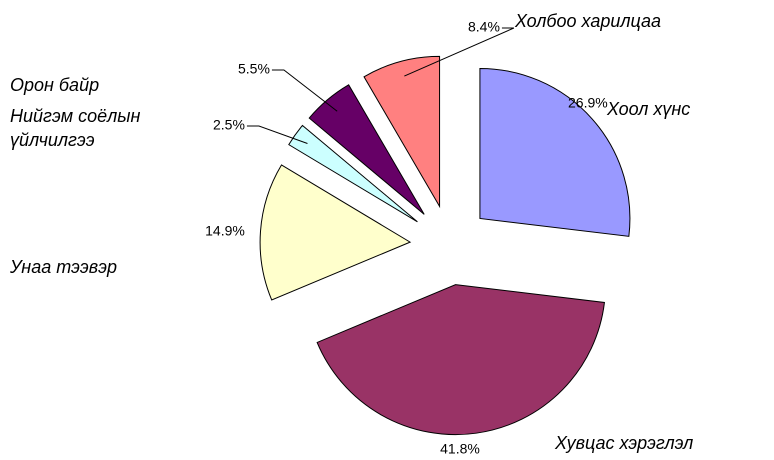 This screenshot has height=460, width=774. What do you see at coordinates (484, 27) in the screenshot?
I see `percent-label: 8.4%` at bounding box center [484, 27].